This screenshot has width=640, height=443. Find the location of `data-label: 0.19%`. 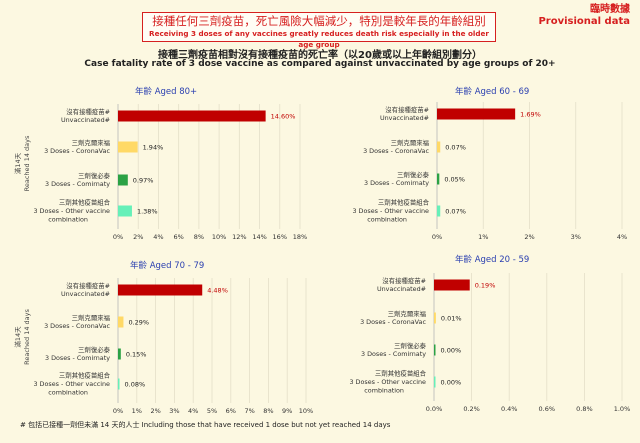

data-label: 0.19% is located at coordinates (485, 286).